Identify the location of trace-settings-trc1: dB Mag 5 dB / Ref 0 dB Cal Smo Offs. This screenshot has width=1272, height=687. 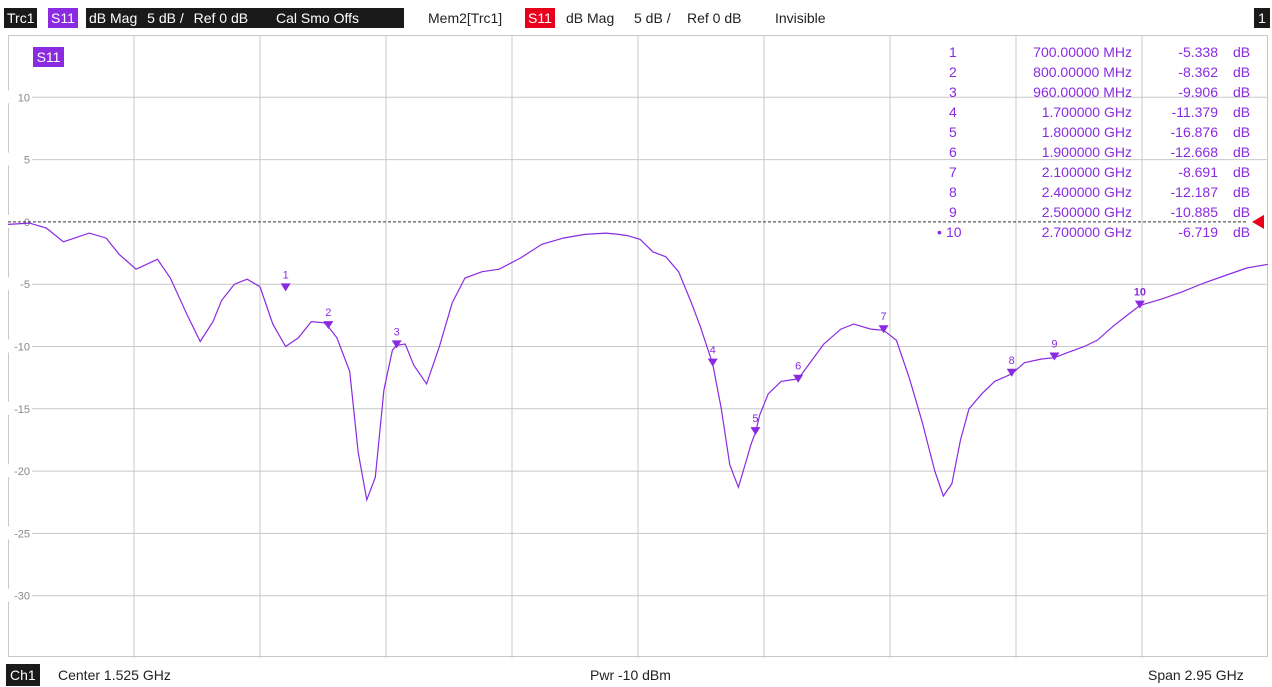
(245, 18).